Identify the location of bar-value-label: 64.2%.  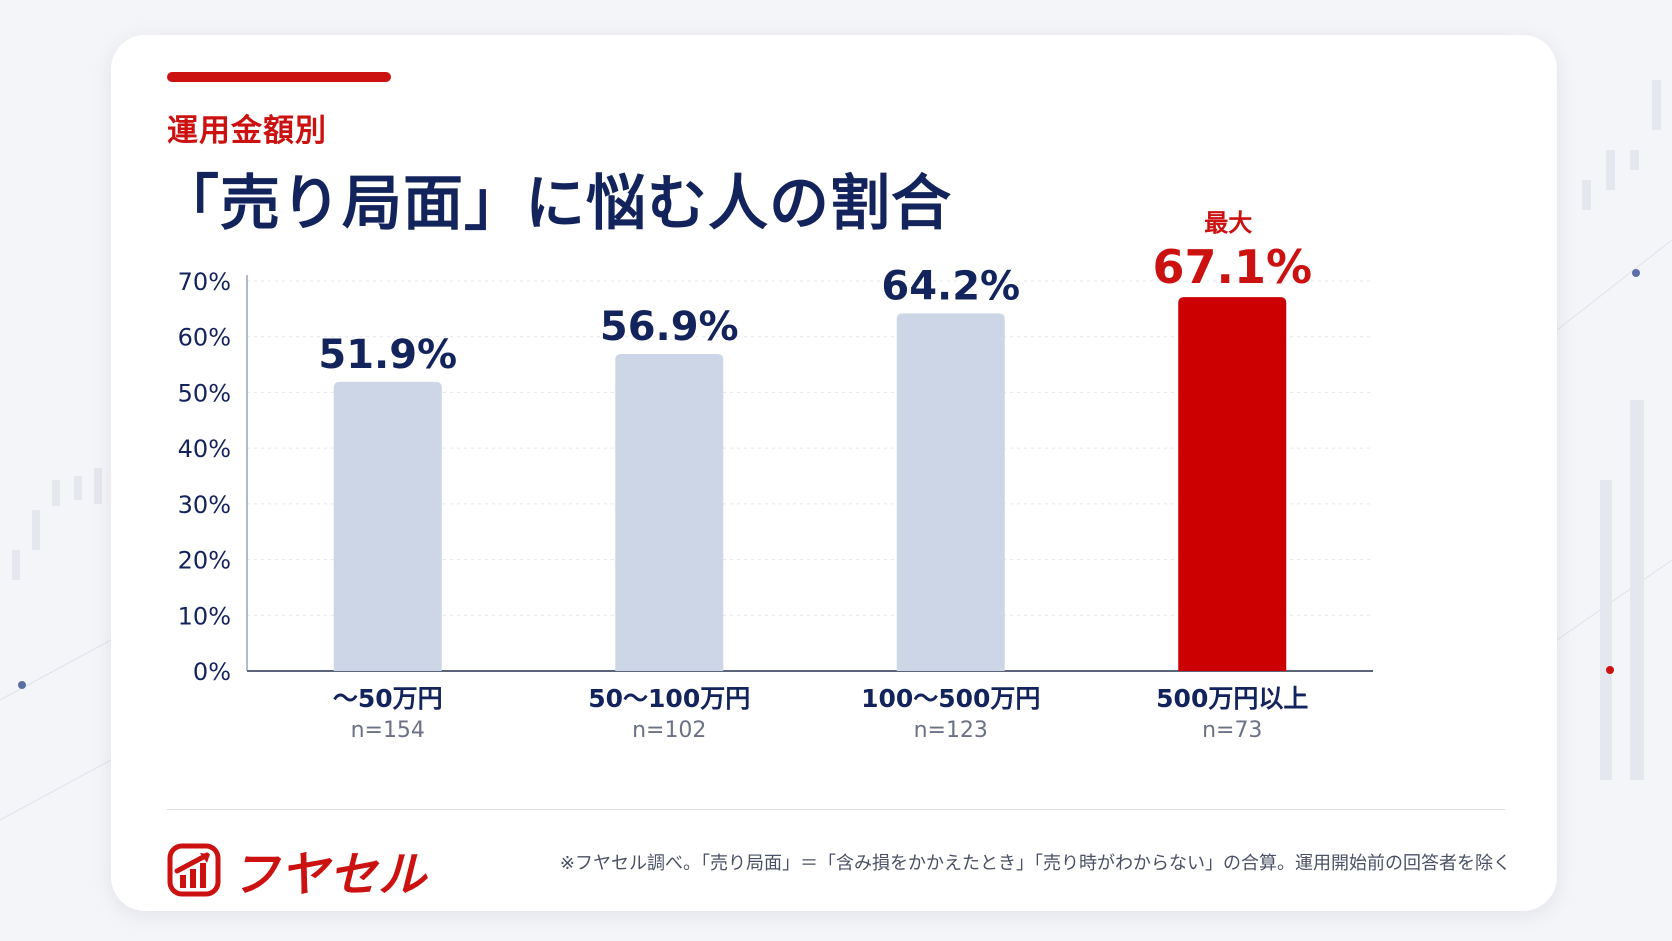
(950, 286).